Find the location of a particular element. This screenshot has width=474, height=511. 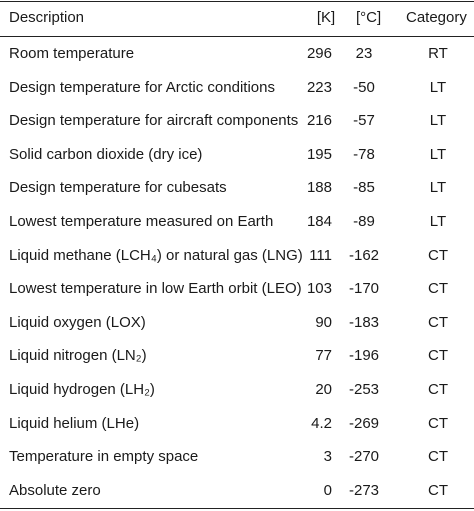

header-celsius: [°C] is located at coordinates (369, 17).